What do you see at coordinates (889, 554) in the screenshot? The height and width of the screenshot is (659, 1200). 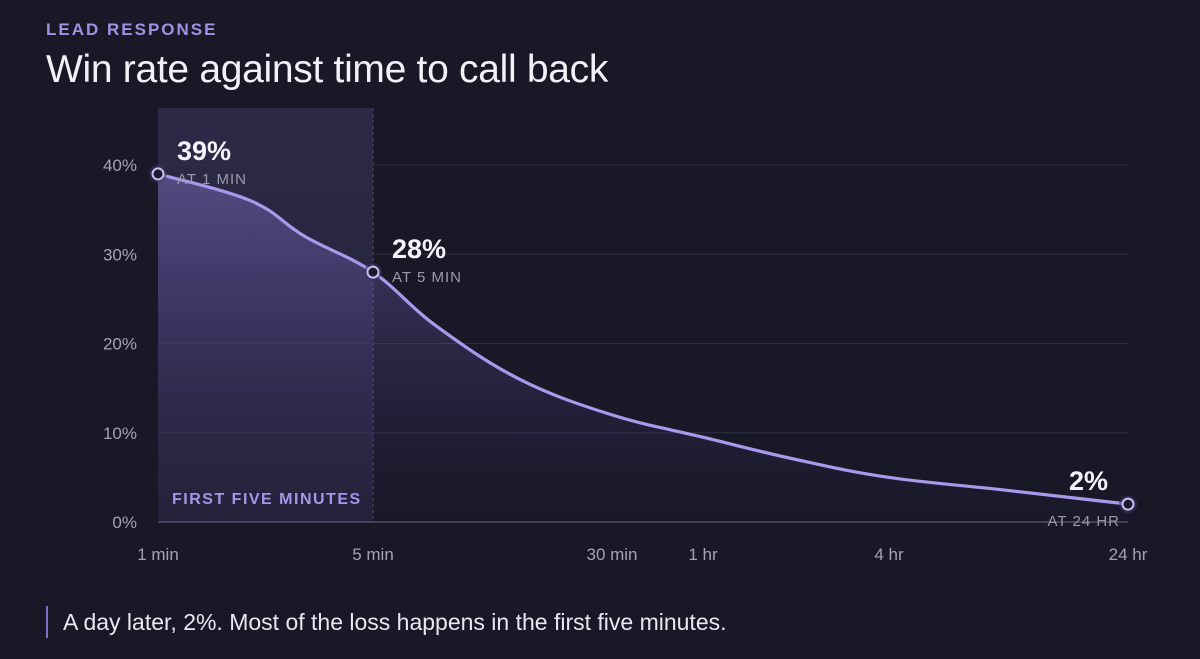 I see `x-tick-label-240: 4 hr` at bounding box center [889, 554].